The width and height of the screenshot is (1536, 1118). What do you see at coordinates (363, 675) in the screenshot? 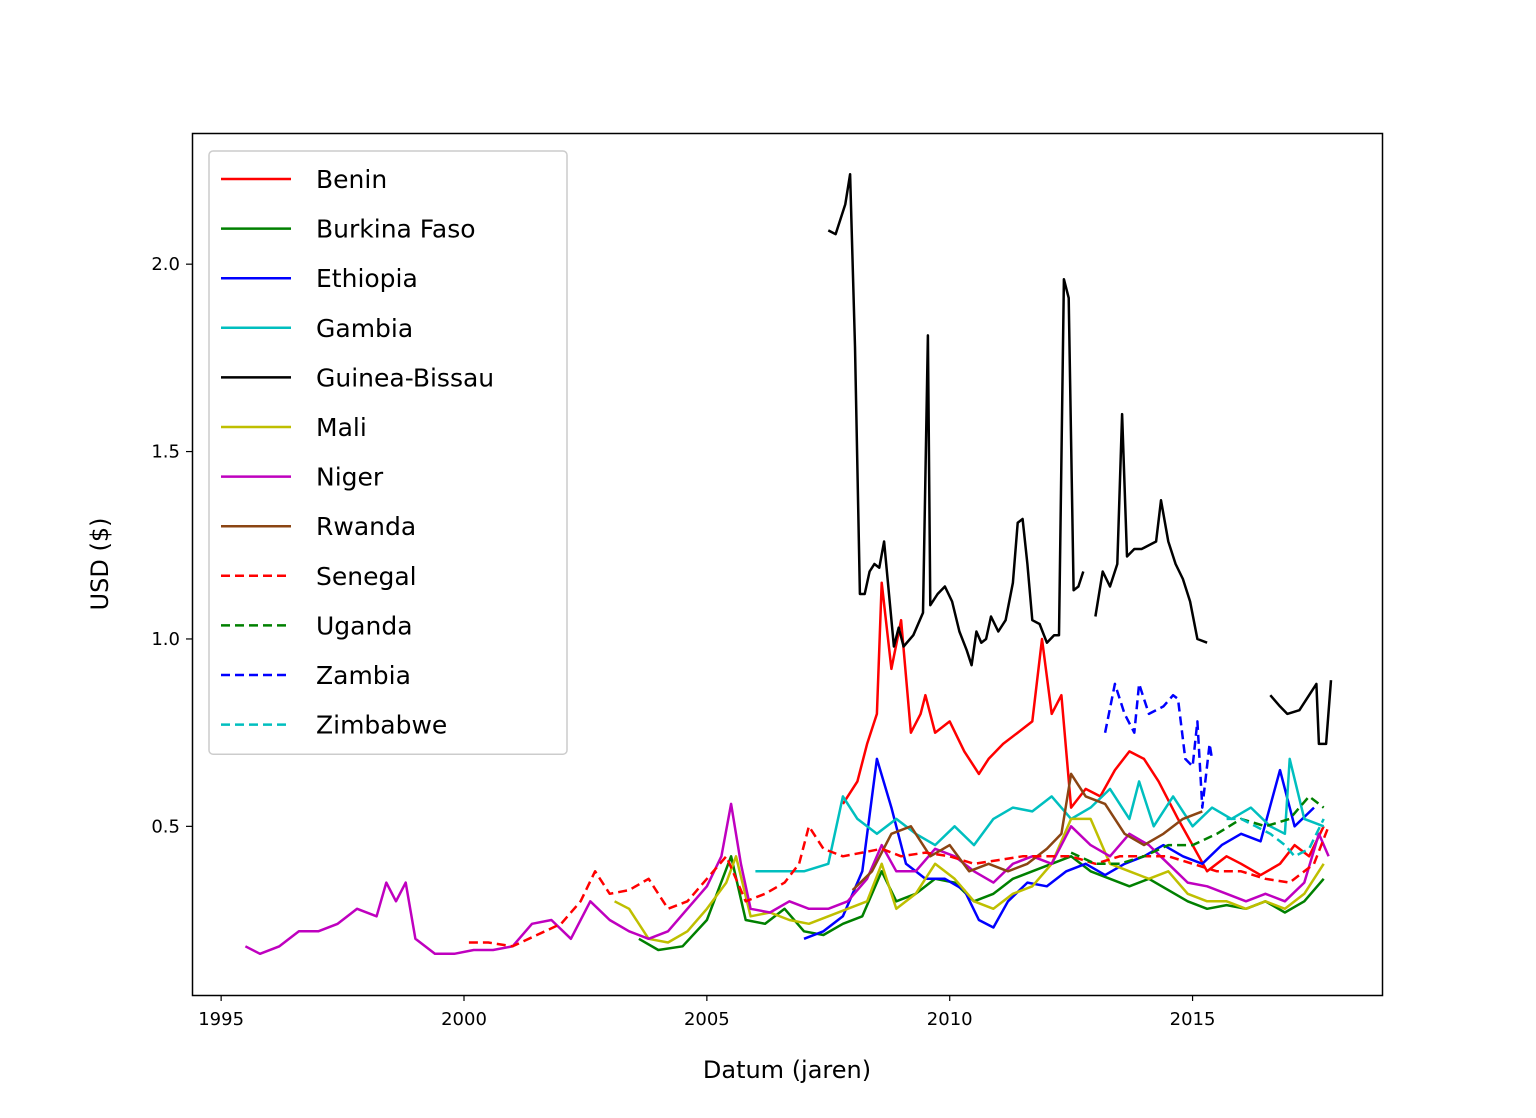
I see `legend-label: Zambia` at bounding box center [363, 675].